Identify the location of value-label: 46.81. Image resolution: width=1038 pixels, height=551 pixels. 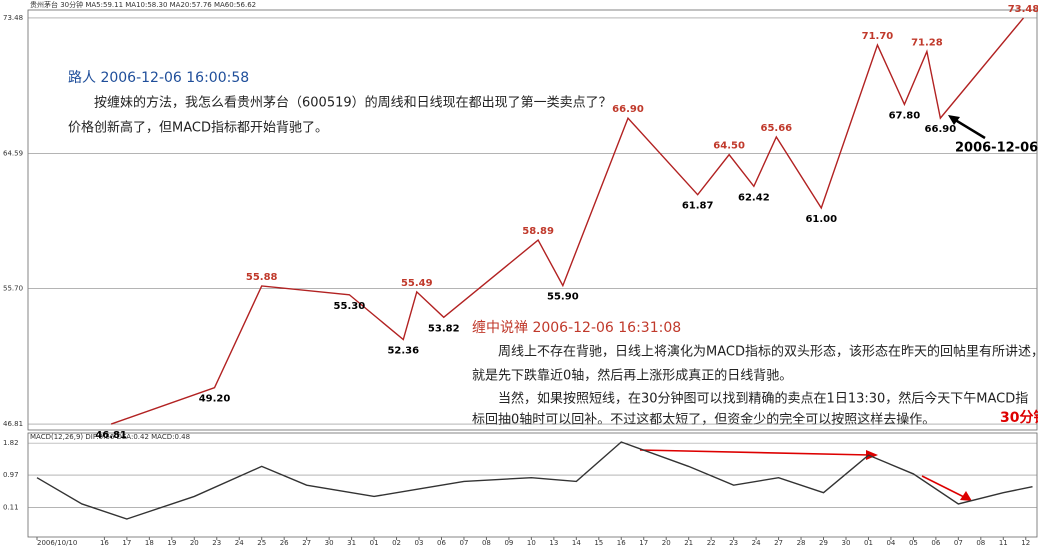
(111, 435).